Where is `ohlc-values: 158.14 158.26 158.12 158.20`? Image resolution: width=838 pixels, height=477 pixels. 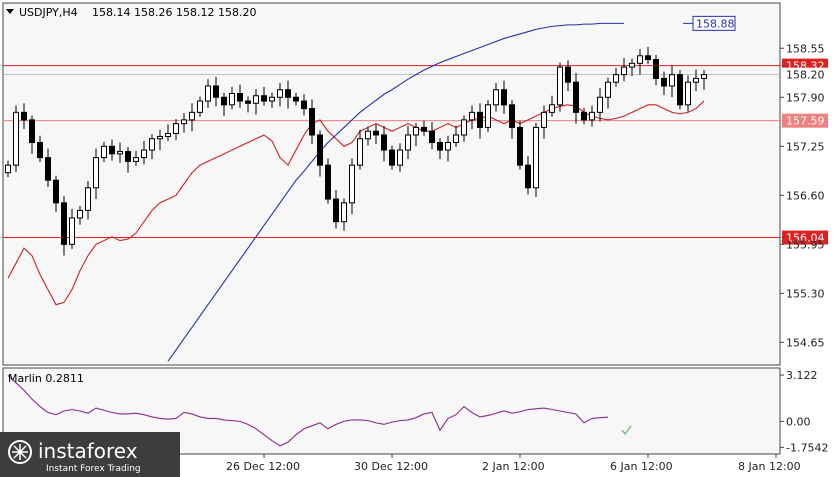 ohlc-values: 158.14 158.26 158.12 158.20 is located at coordinates (174, 12).